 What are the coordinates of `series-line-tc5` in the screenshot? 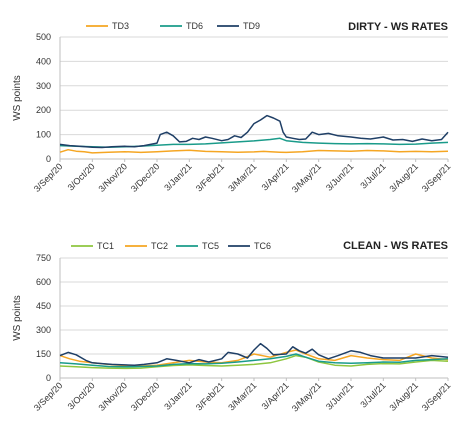 It's located at (254, 360).